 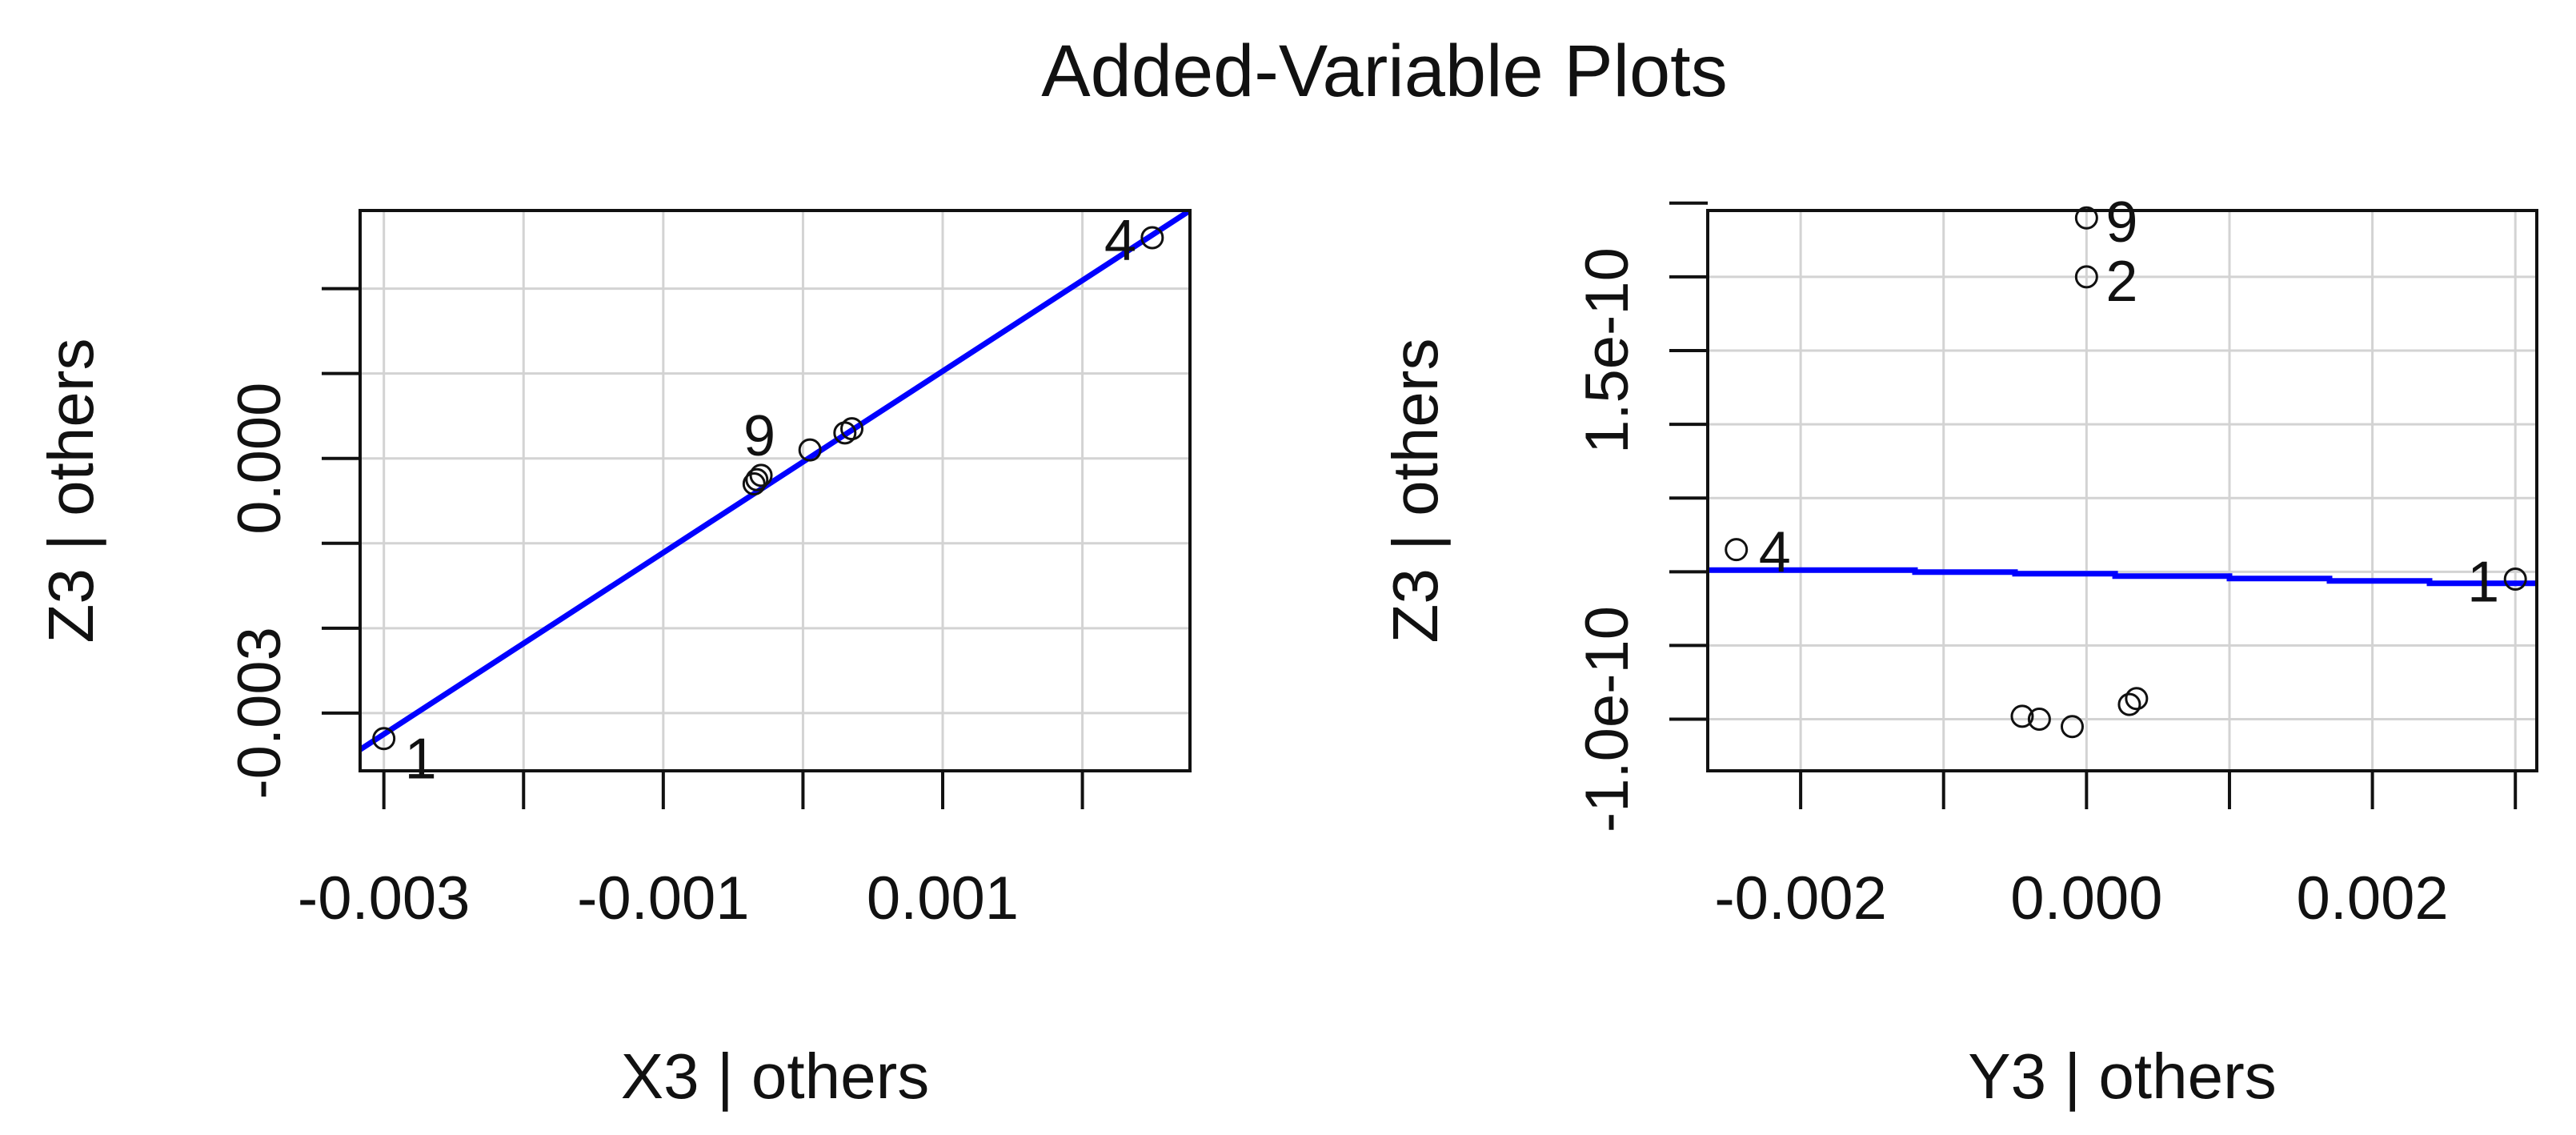 I want to click on x-tick-label: -0.002, so click(x=1800, y=898).